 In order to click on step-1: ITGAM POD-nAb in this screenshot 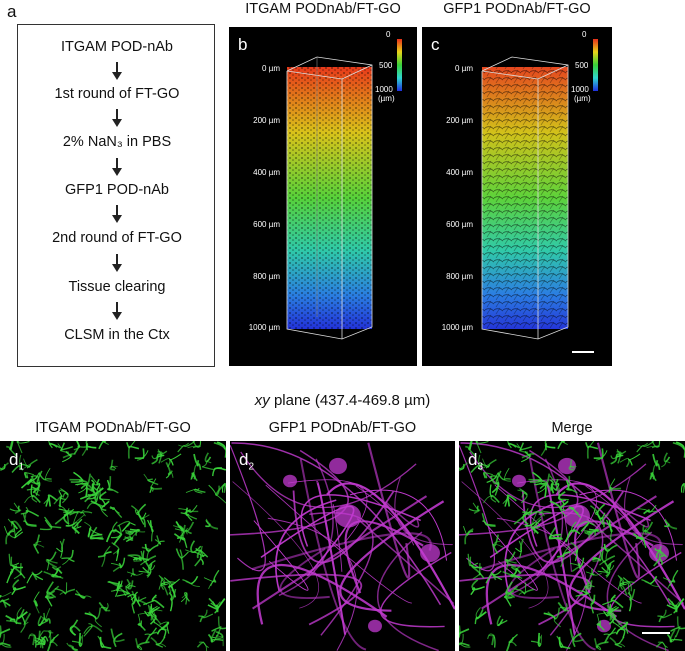, I will do `click(117, 47)`.